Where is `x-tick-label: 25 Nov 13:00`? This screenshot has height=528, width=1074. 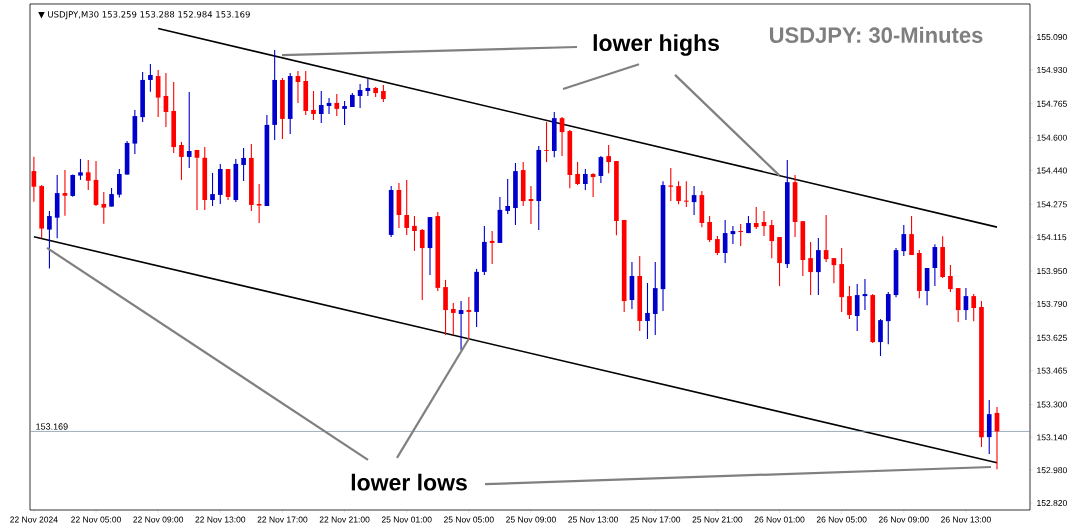
x-tick-label: 25 Nov 13:00 is located at coordinates (593, 519).